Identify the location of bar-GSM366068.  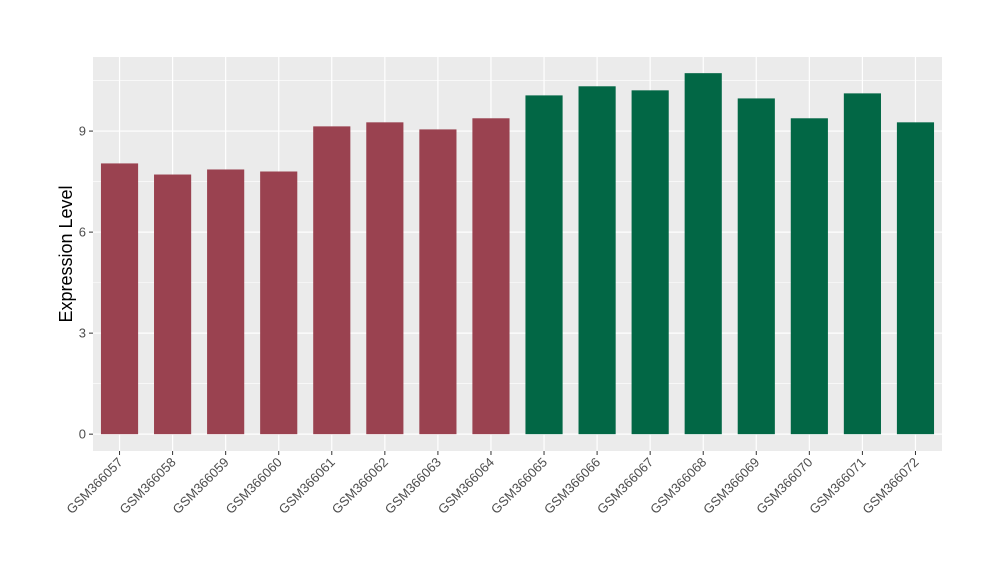
(703, 254).